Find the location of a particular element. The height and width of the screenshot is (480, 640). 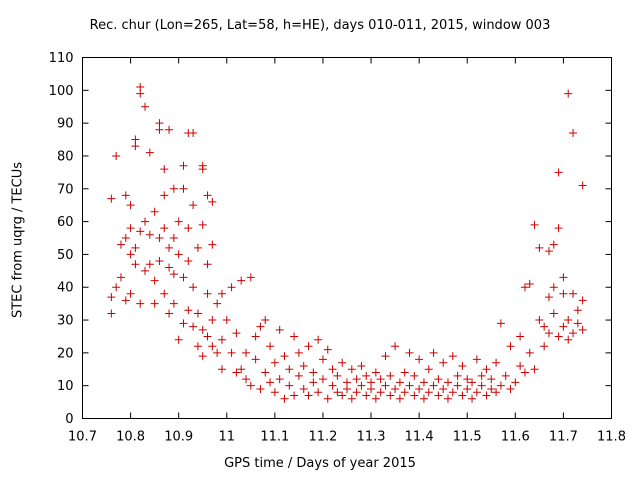

y-tick-label: 0 is located at coordinates (69, 419).